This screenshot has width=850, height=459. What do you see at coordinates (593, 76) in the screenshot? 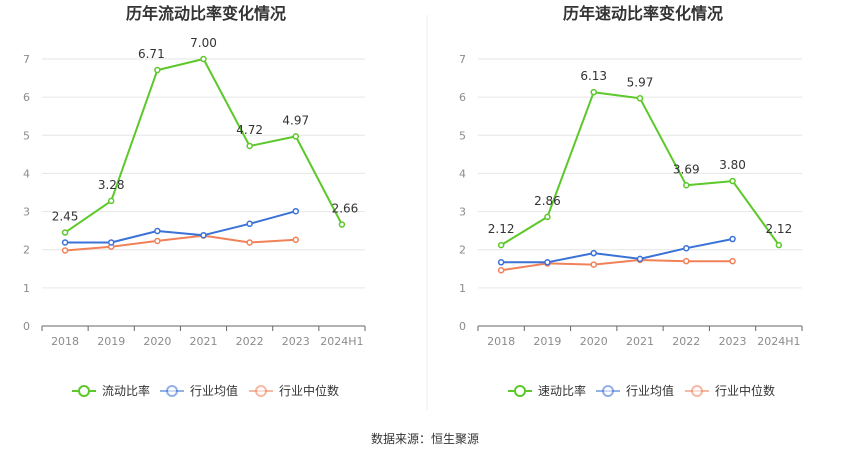
I see `data-label: 6.13` at bounding box center [593, 76].